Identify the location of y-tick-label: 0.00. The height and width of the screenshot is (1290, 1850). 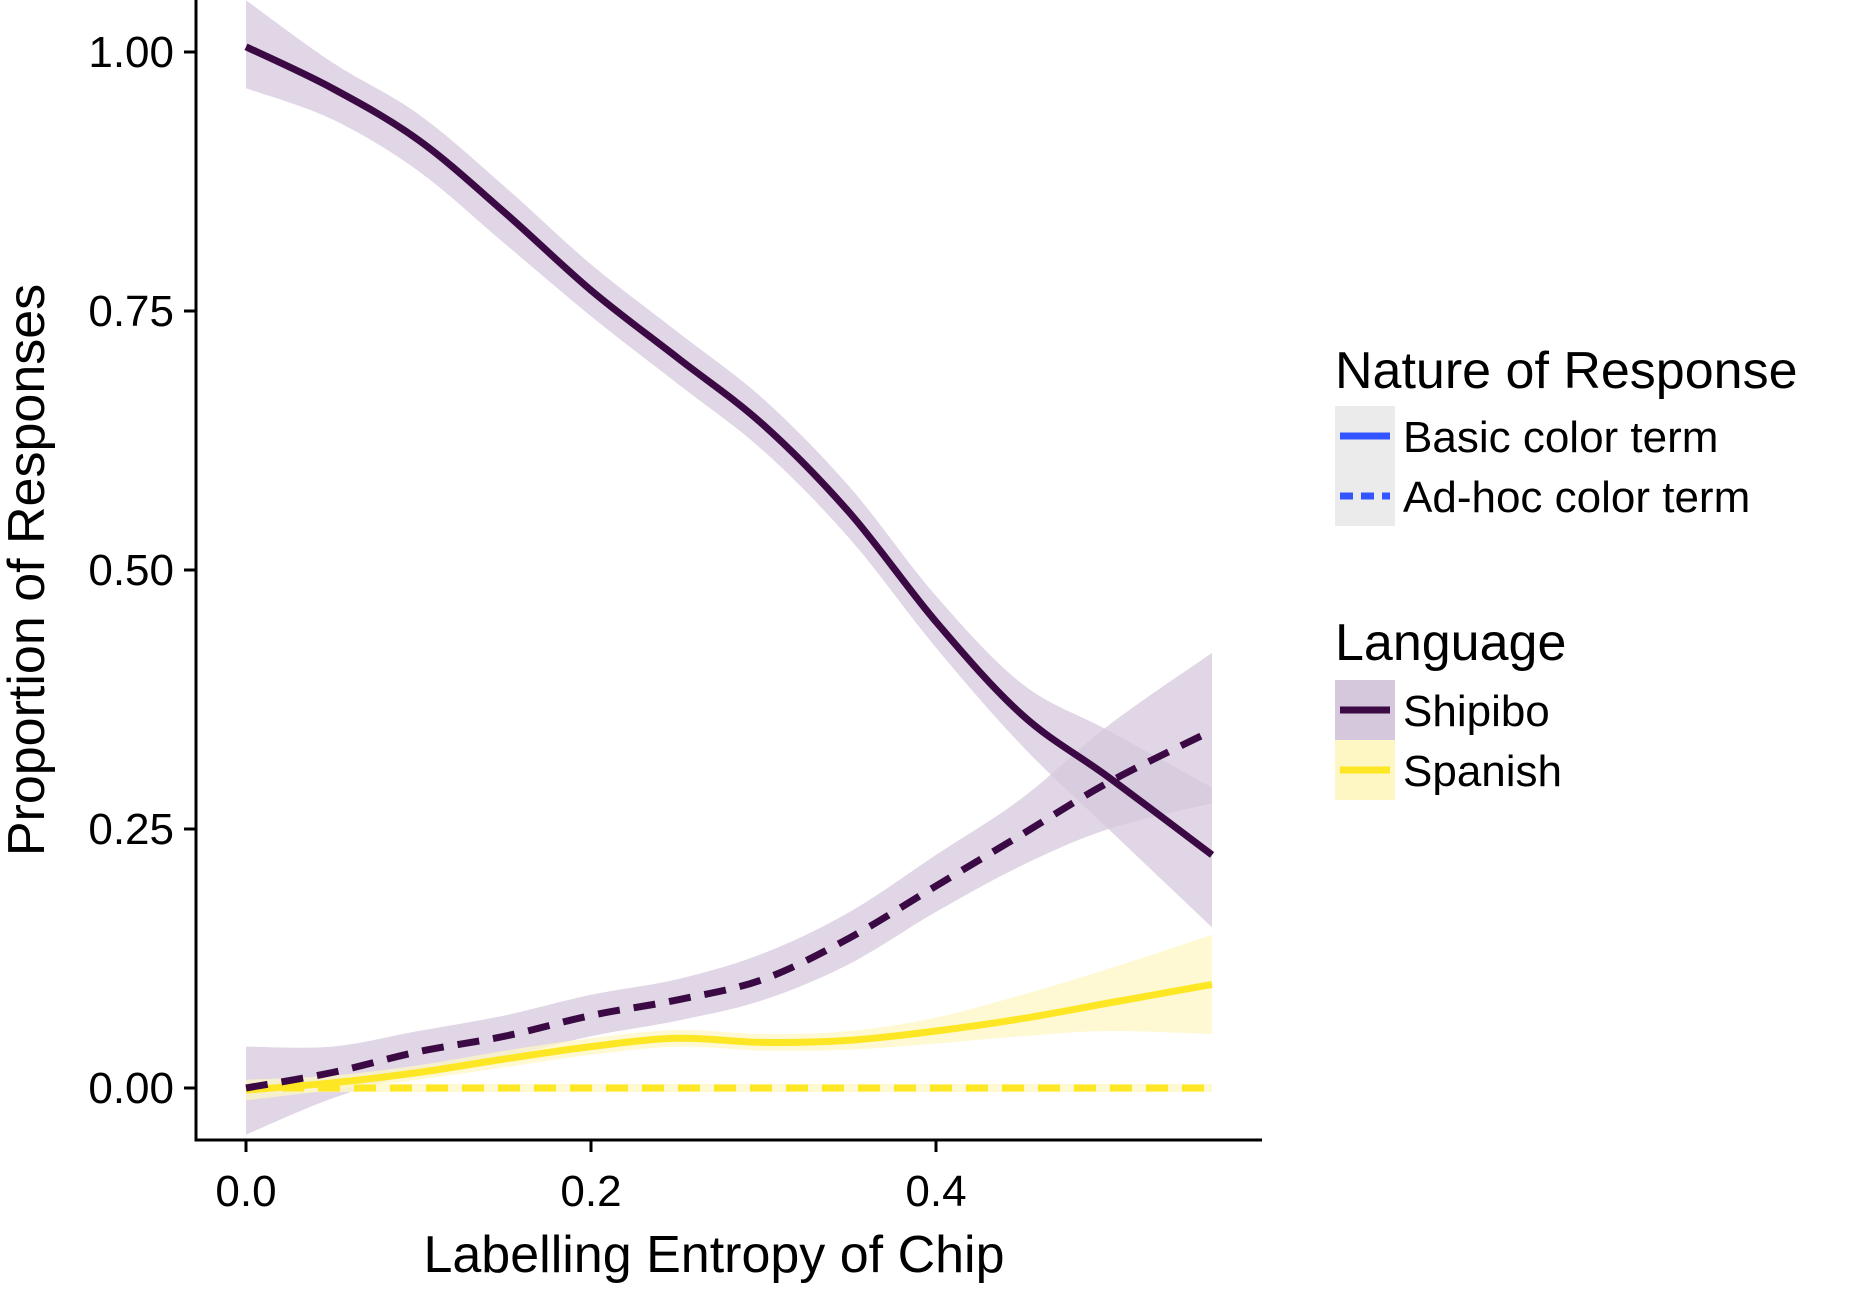
(131, 1088).